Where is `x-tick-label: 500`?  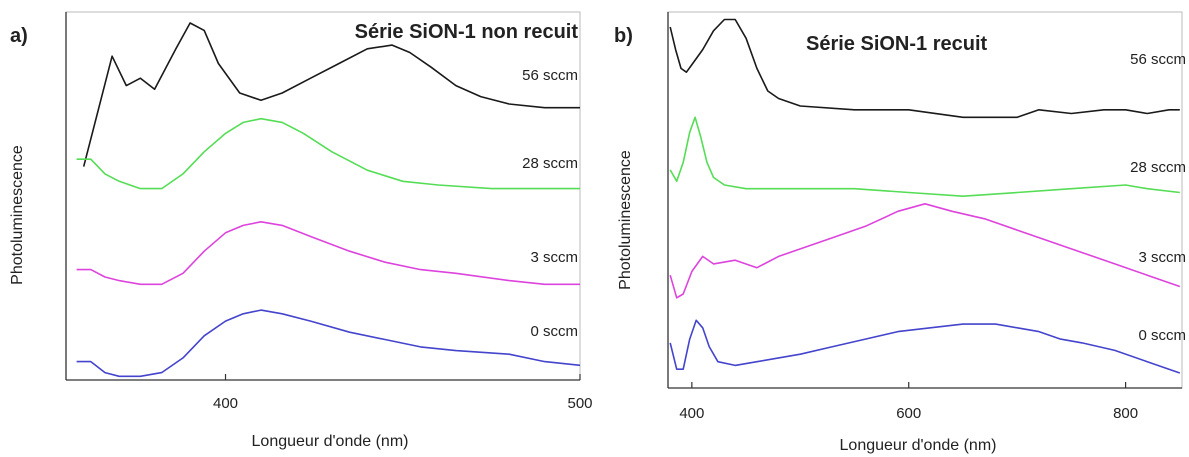
x-tick-label: 500 is located at coordinates (579, 403).